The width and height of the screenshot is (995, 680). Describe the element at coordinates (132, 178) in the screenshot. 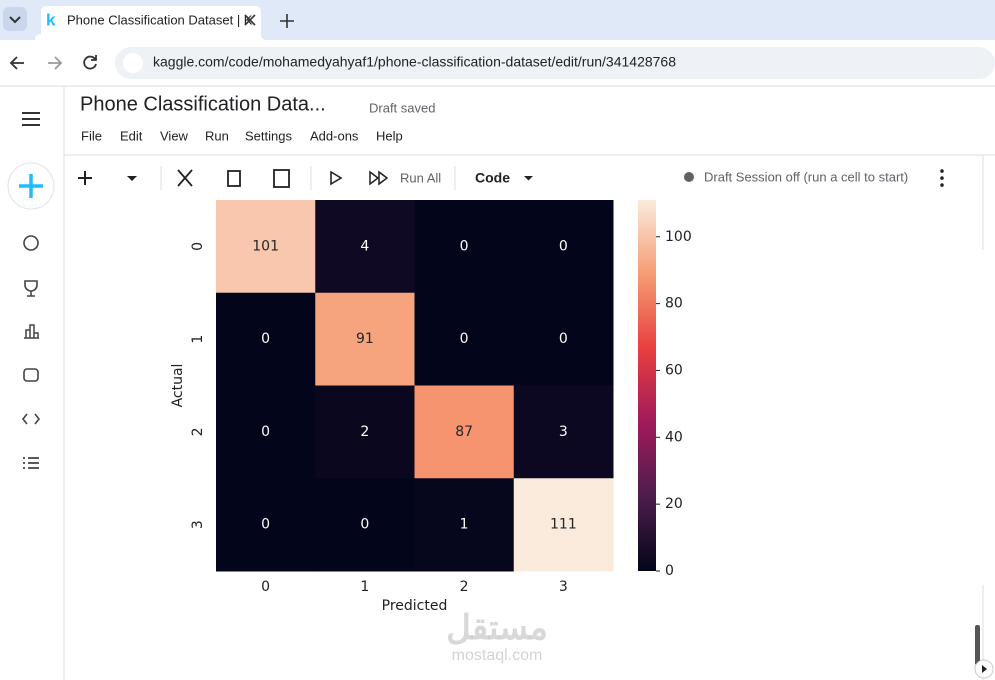

I see `add-dropdown` at that location.